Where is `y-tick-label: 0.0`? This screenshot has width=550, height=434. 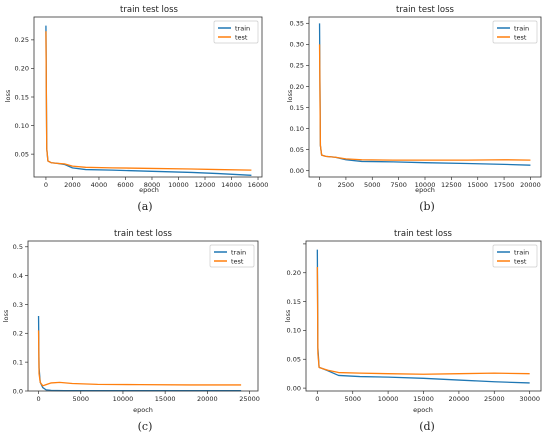 y-tick-label: 0.0 is located at coordinates (18, 391).